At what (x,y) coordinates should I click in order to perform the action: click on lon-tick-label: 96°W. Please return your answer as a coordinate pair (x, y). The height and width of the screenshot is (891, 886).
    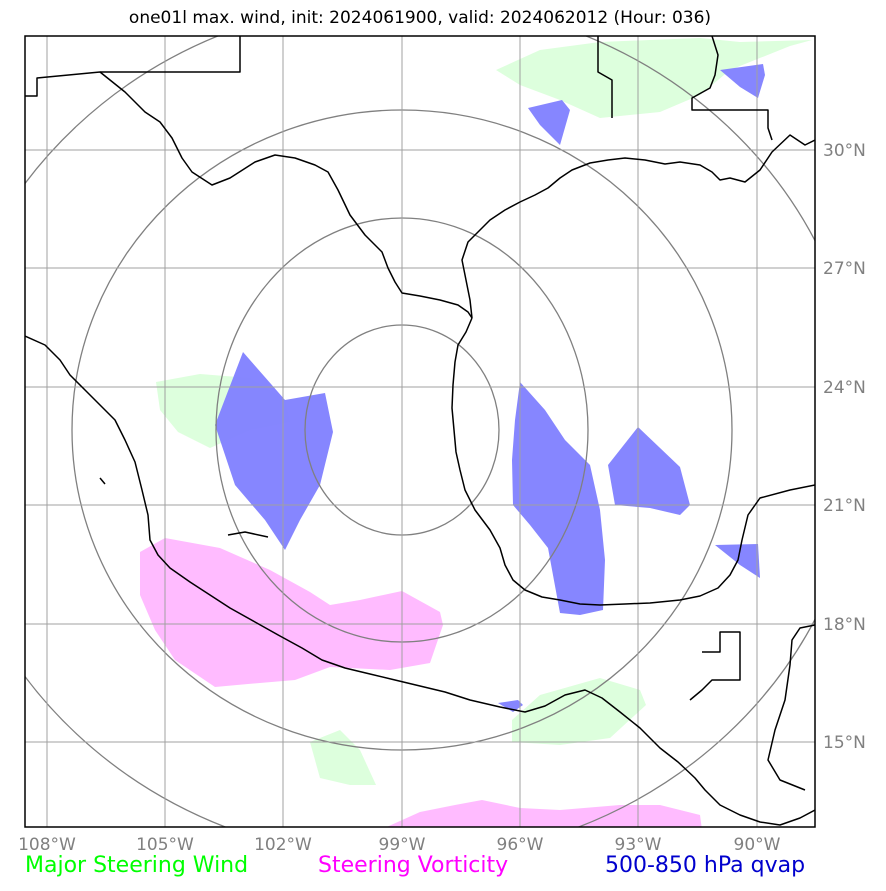
    Looking at the image, I should click on (520, 845).